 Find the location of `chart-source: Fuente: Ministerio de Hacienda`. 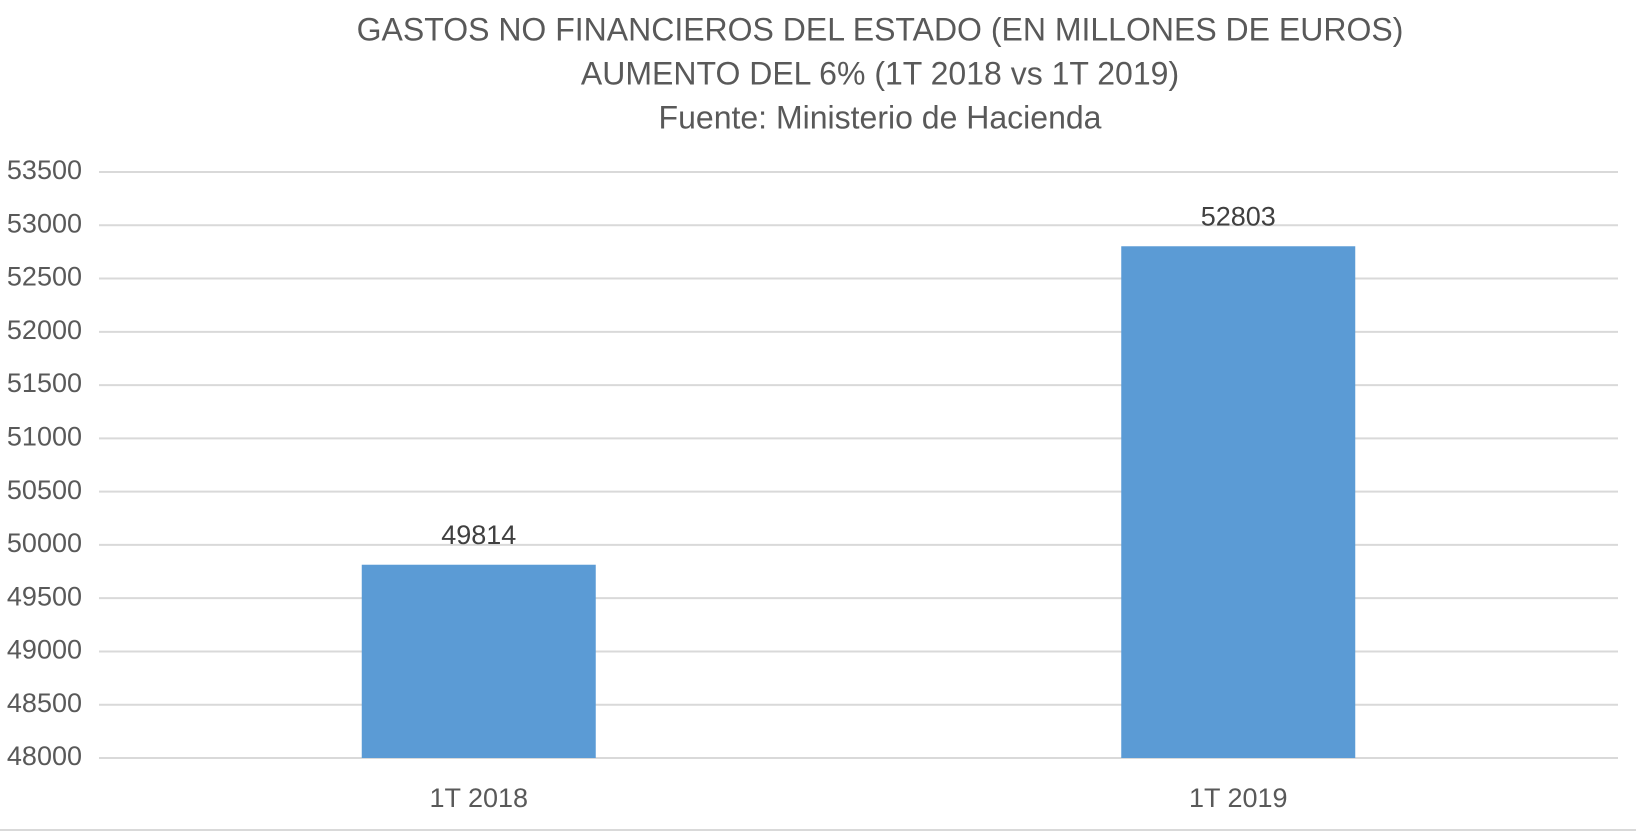

chart-source: Fuente: Ministerio de Hacienda is located at coordinates (880, 117).